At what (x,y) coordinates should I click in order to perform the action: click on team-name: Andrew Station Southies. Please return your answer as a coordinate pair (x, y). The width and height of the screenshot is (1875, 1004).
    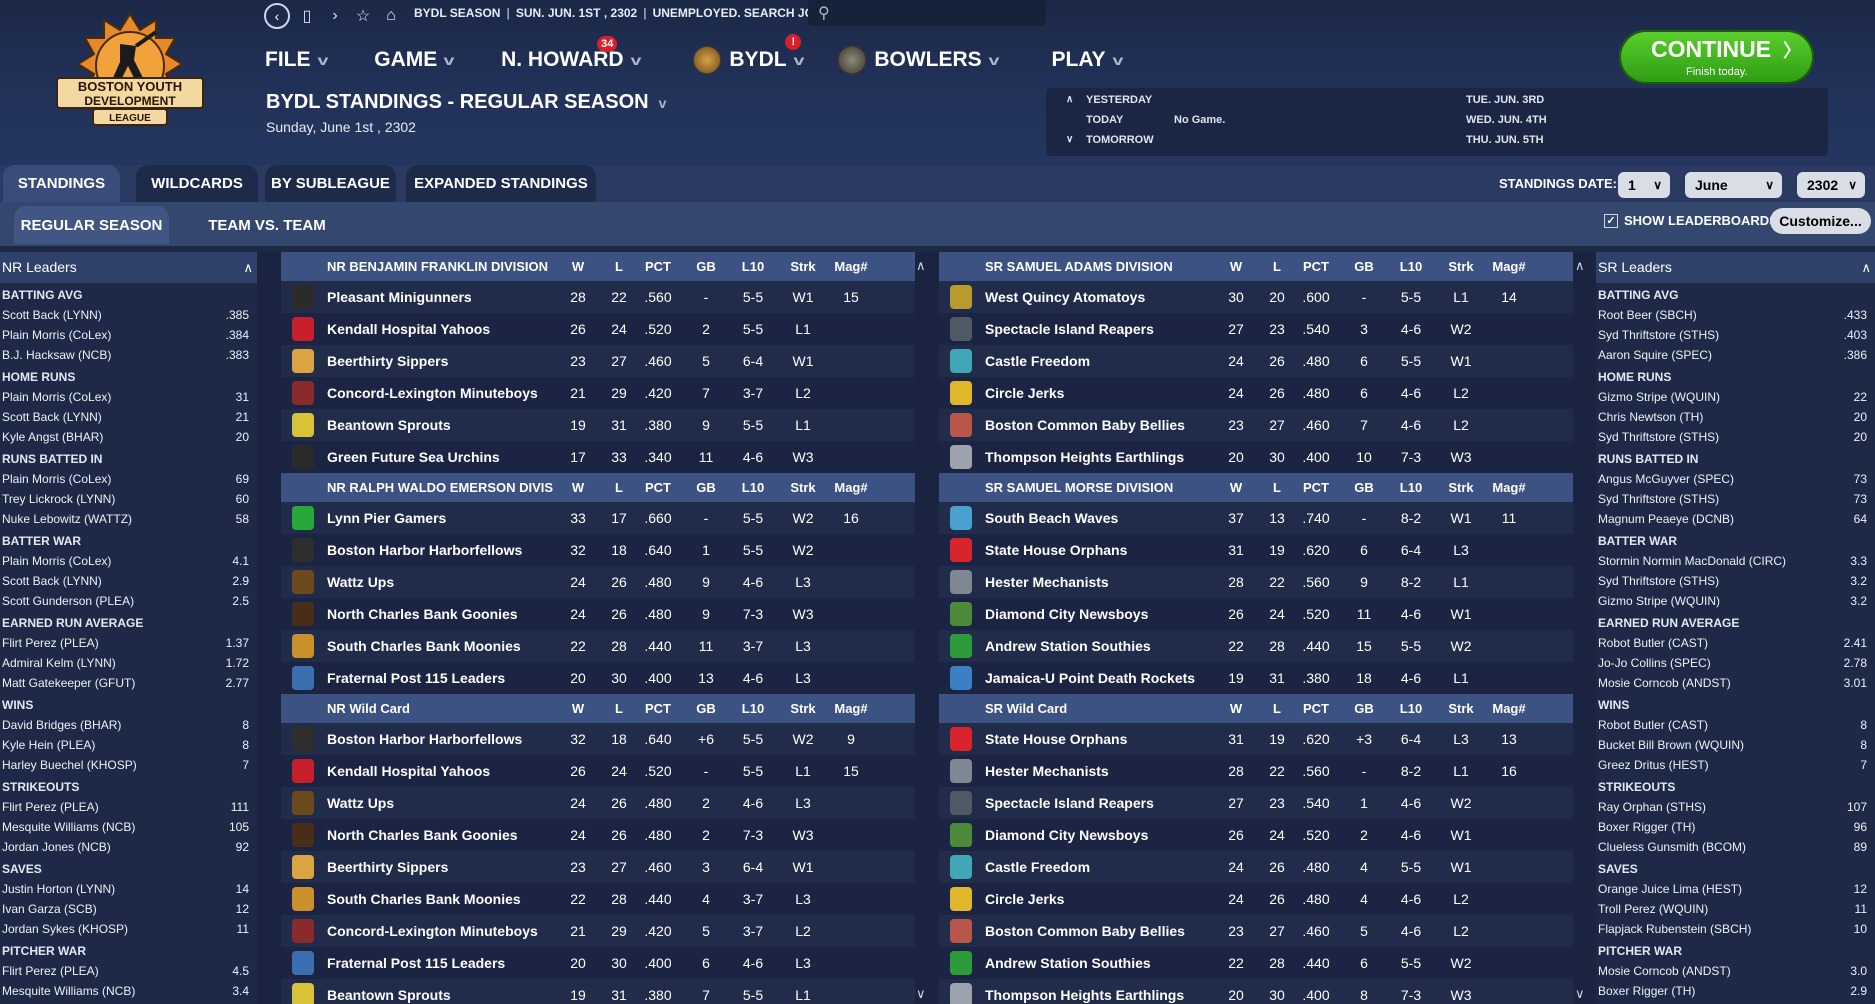
    Looking at the image, I should click on (1068, 646).